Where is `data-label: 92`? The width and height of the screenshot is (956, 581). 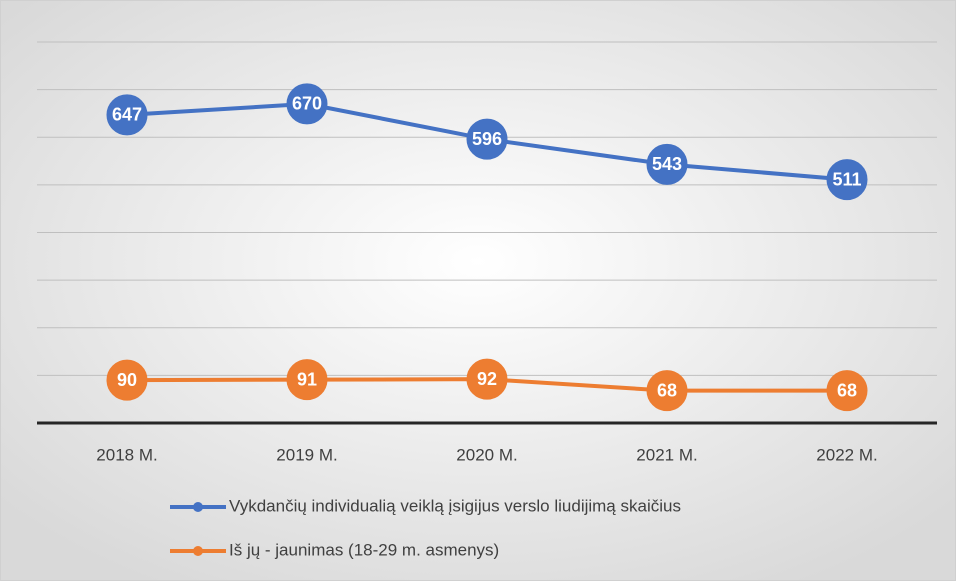 data-label: 92 is located at coordinates (487, 379).